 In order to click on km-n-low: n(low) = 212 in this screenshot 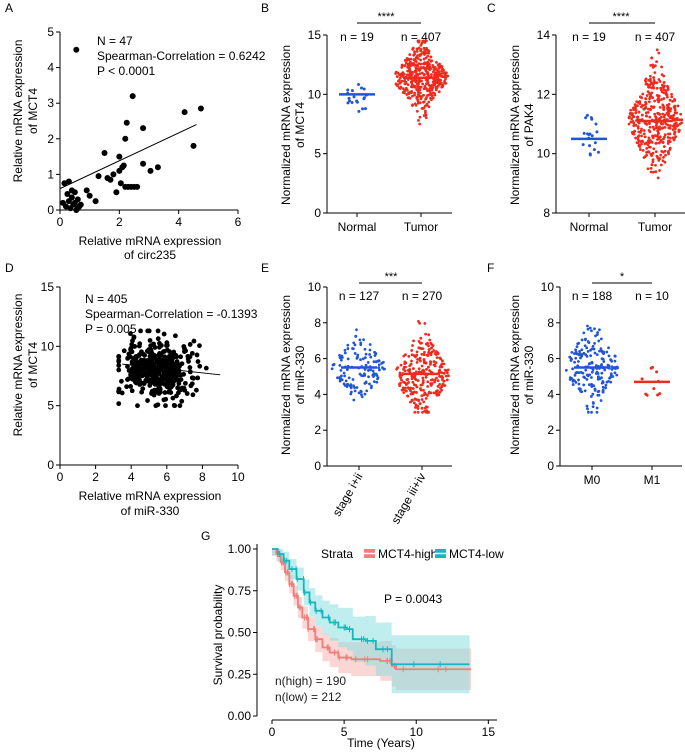, I will do `click(308, 697)`.